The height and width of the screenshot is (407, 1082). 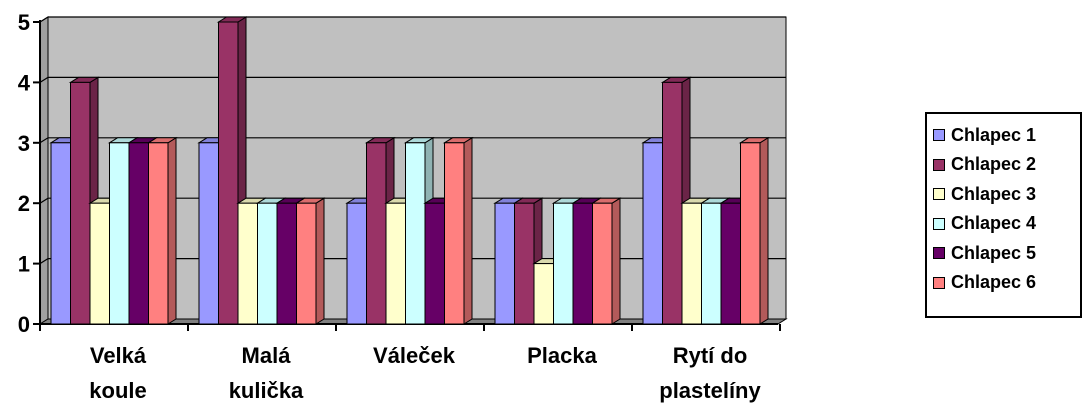 What do you see at coordinates (117, 390) in the screenshot?
I see `x-category-label: koule` at bounding box center [117, 390].